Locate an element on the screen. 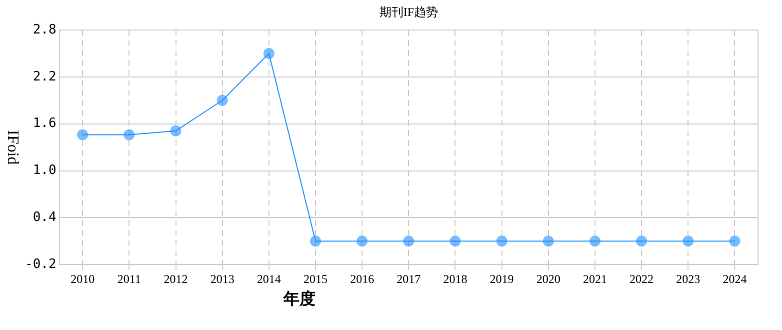 The width and height of the screenshot is (782, 330). y-tick-label: 1.0 is located at coordinates (44, 170).